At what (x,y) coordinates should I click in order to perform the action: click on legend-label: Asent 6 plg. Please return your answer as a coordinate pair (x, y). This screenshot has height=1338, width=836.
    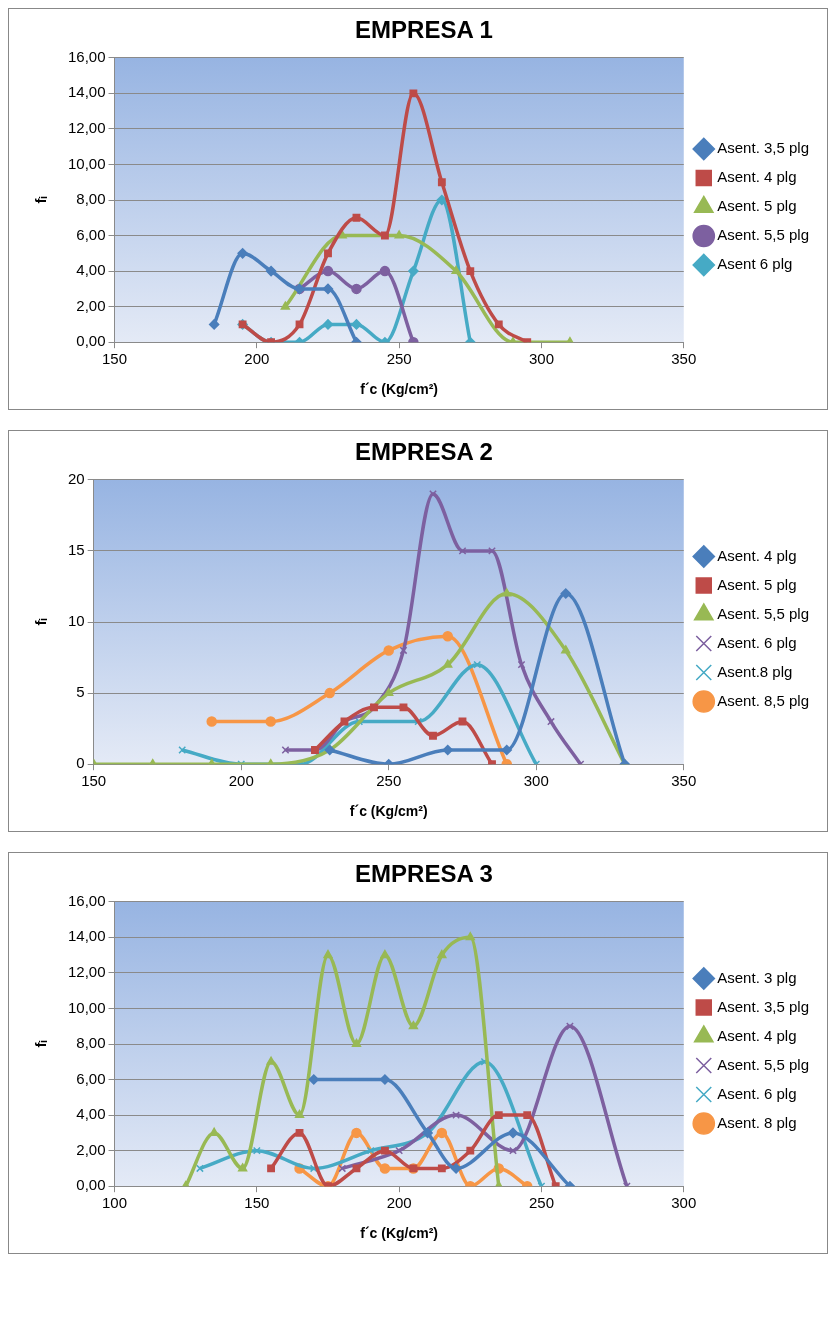
    Looking at the image, I should click on (755, 264).